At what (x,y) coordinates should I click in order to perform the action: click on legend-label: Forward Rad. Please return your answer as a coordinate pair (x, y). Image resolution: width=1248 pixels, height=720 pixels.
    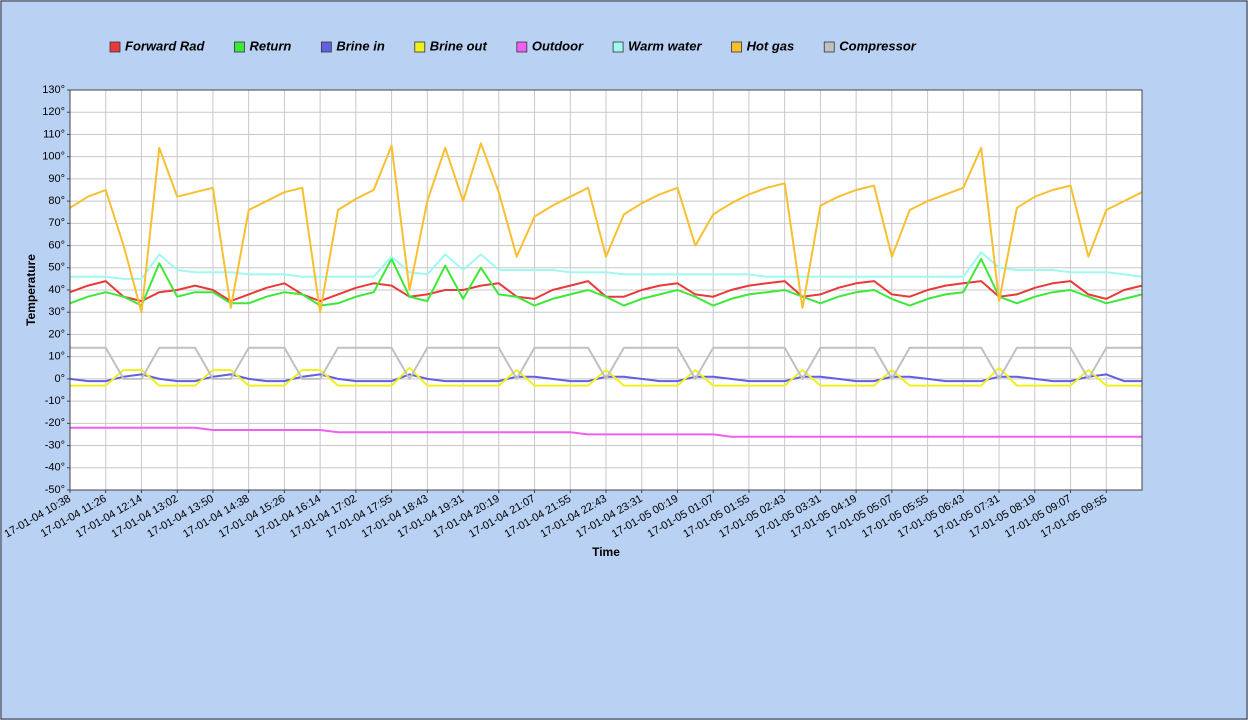
    Looking at the image, I should click on (165, 45).